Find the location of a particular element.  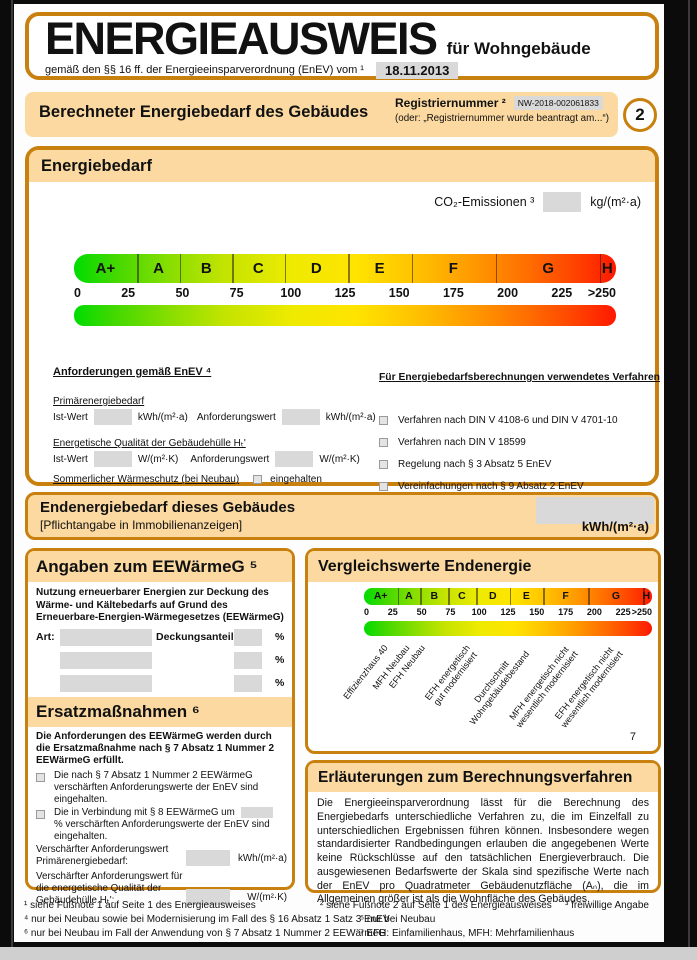

energiebedarf-title: Energiebedarf is located at coordinates (96, 166).